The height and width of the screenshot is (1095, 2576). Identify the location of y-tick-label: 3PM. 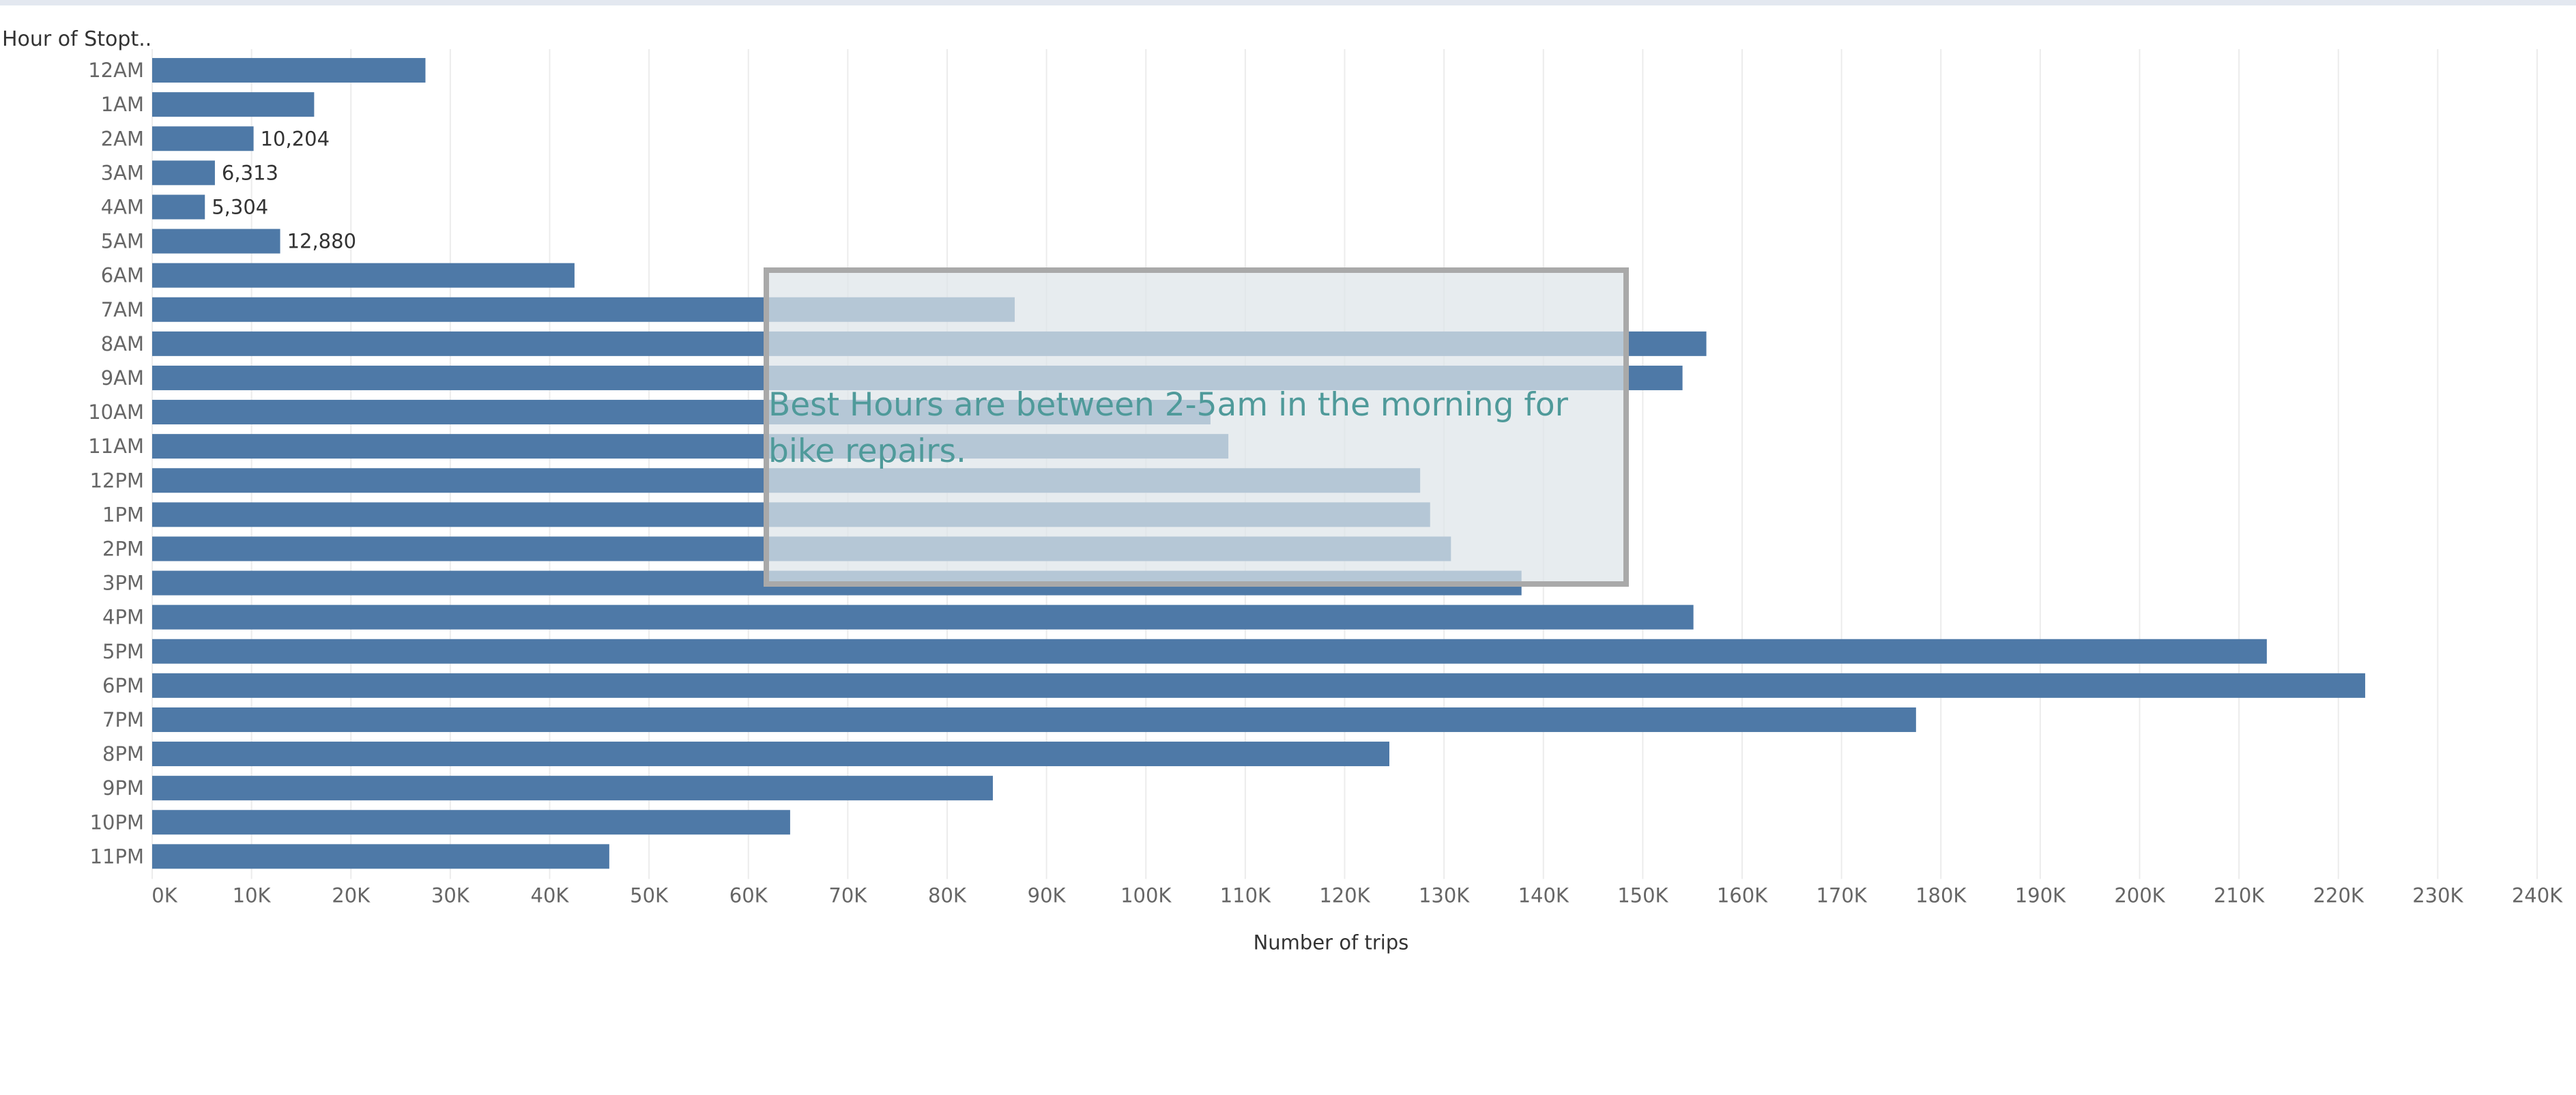
(123, 583).